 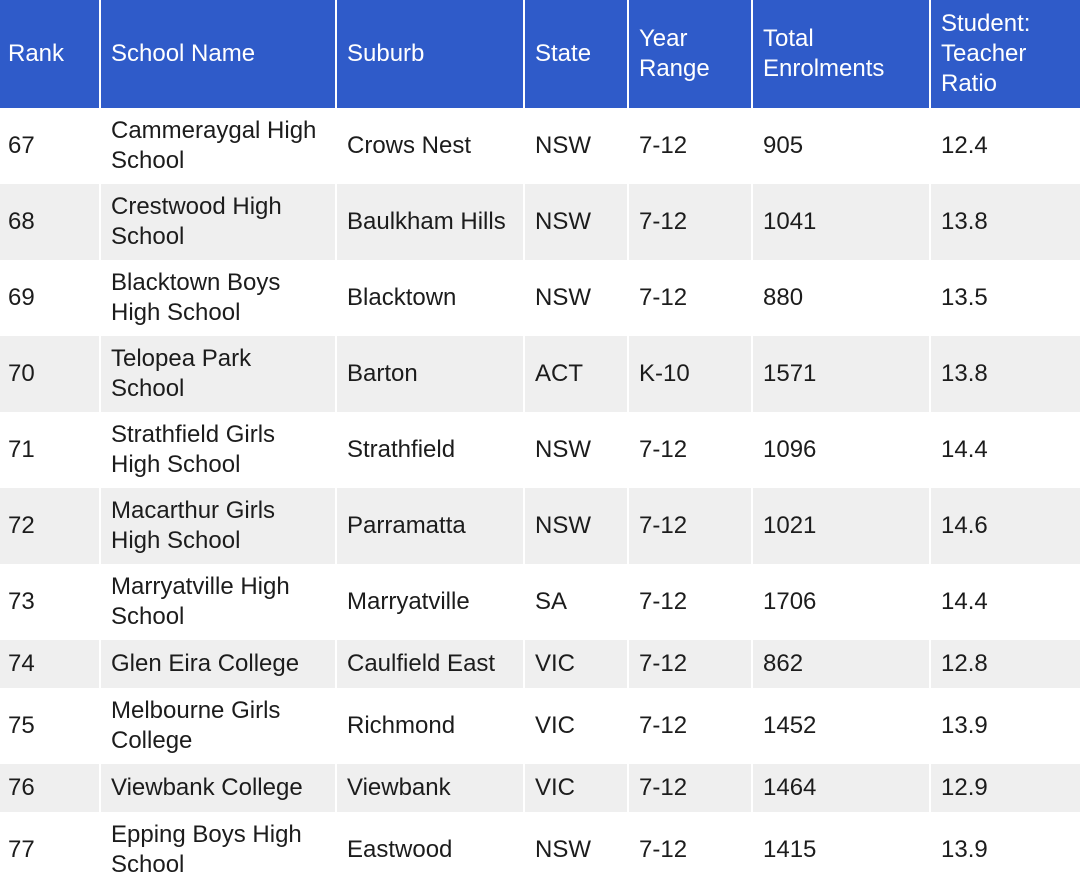 What do you see at coordinates (217, 298) in the screenshot?
I see `table-cell: Blacktown Boys High School` at bounding box center [217, 298].